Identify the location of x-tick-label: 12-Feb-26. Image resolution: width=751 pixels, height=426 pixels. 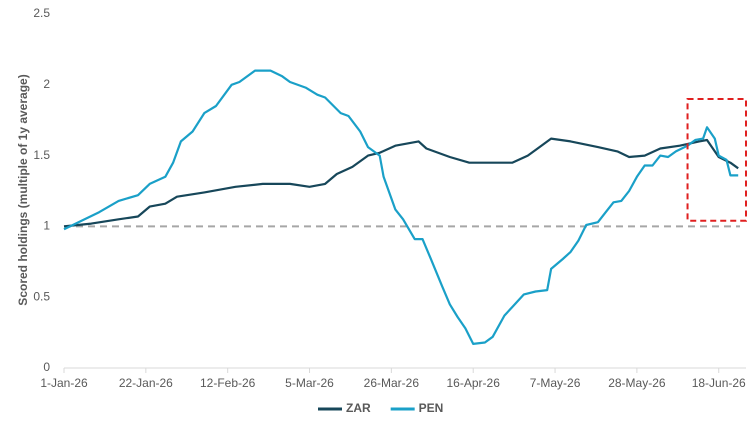
(228, 383).